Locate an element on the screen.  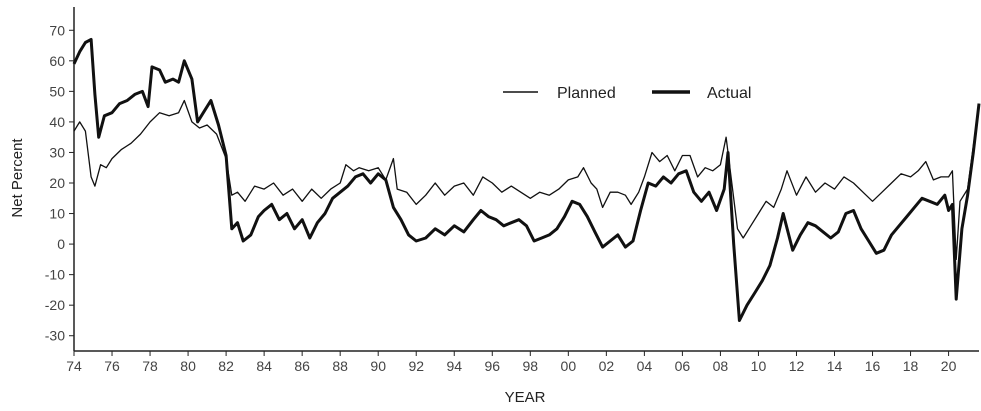
y-tick-label: -10 is located at coordinates (55, 275).